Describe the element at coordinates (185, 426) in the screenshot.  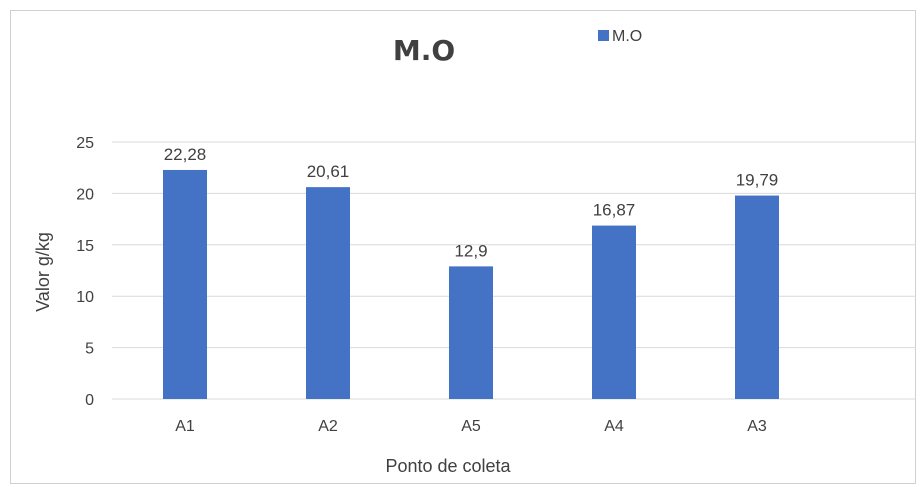
I see `x-tick-label: A1` at that location.